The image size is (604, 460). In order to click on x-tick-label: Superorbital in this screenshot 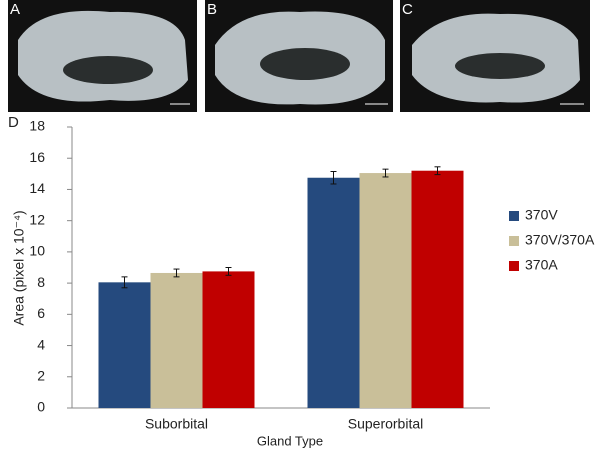, I will do `click(386, 424)`.